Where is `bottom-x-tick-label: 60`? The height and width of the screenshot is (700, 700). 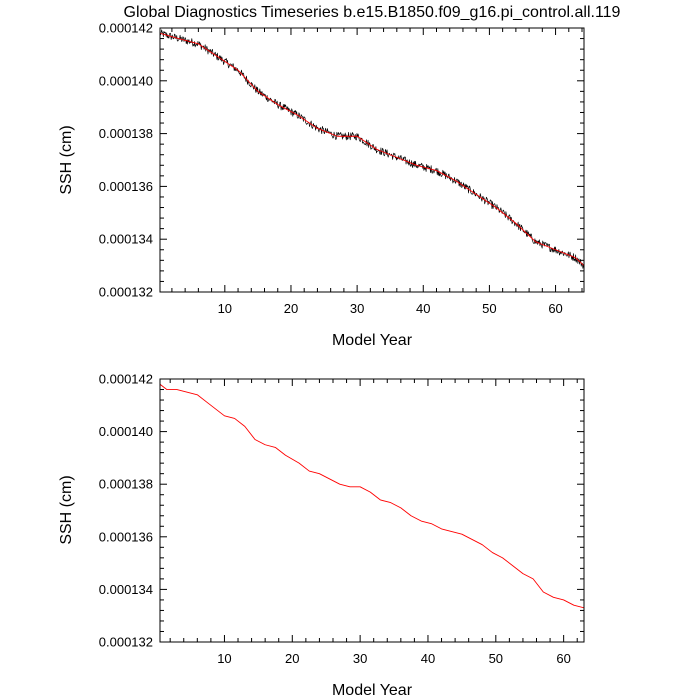 bottom-x-tick-label: 60 is located at coordinates (563, 658).